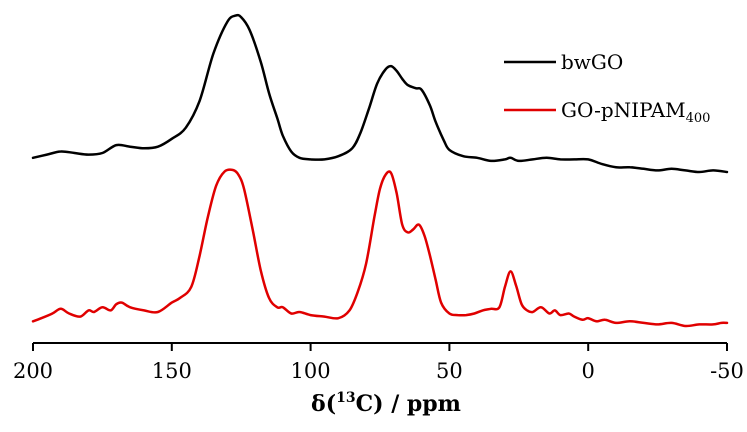  What do you see at coordinates (33, 371) in the screenshot?
I see `x-tick-label: 200` at bounding box center [33, 371].